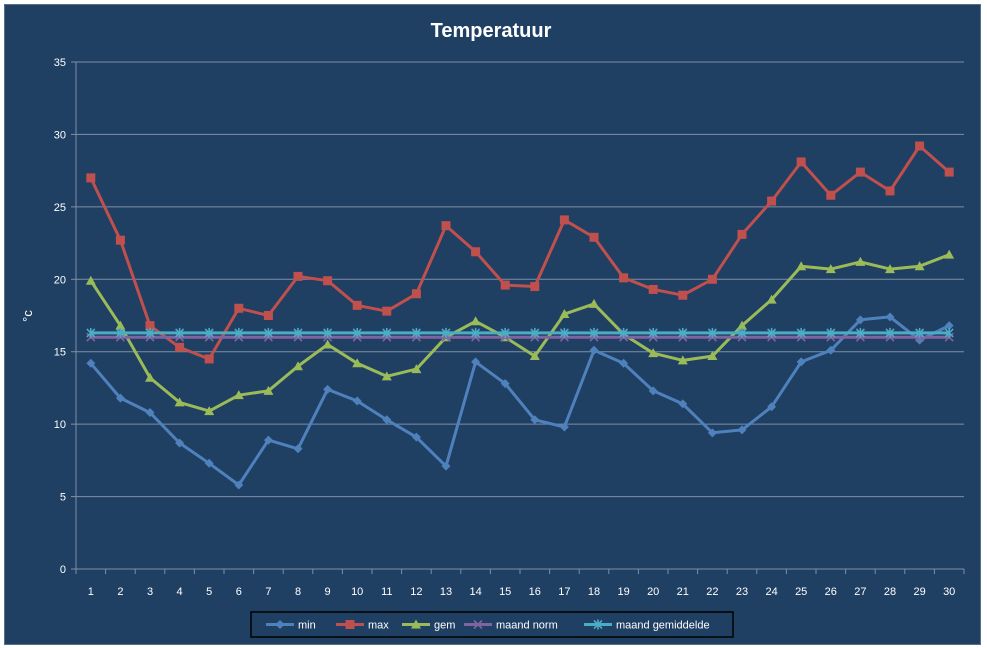 This screenshot has height=648, width=987. What do you see at coordinates (527, 626) in the screenshot?
I see `legend-label: maand norm` at bounding box center [527, 626].